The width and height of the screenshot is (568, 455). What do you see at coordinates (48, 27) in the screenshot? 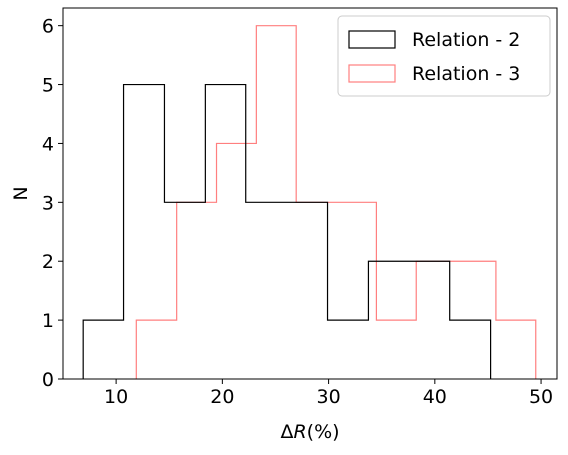
I see `y-tick-label: 6` at bounding box center [48, 27].